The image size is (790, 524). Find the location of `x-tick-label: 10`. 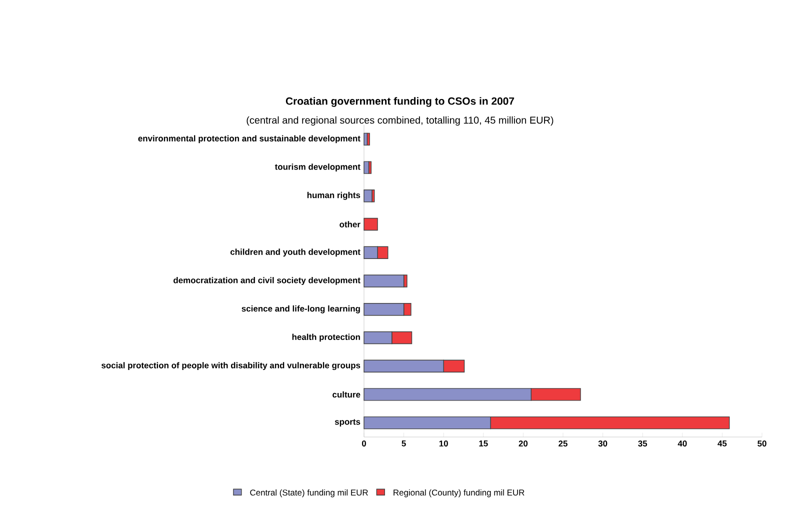

x-tick-label: 10 is located at coordinates (443, 443).